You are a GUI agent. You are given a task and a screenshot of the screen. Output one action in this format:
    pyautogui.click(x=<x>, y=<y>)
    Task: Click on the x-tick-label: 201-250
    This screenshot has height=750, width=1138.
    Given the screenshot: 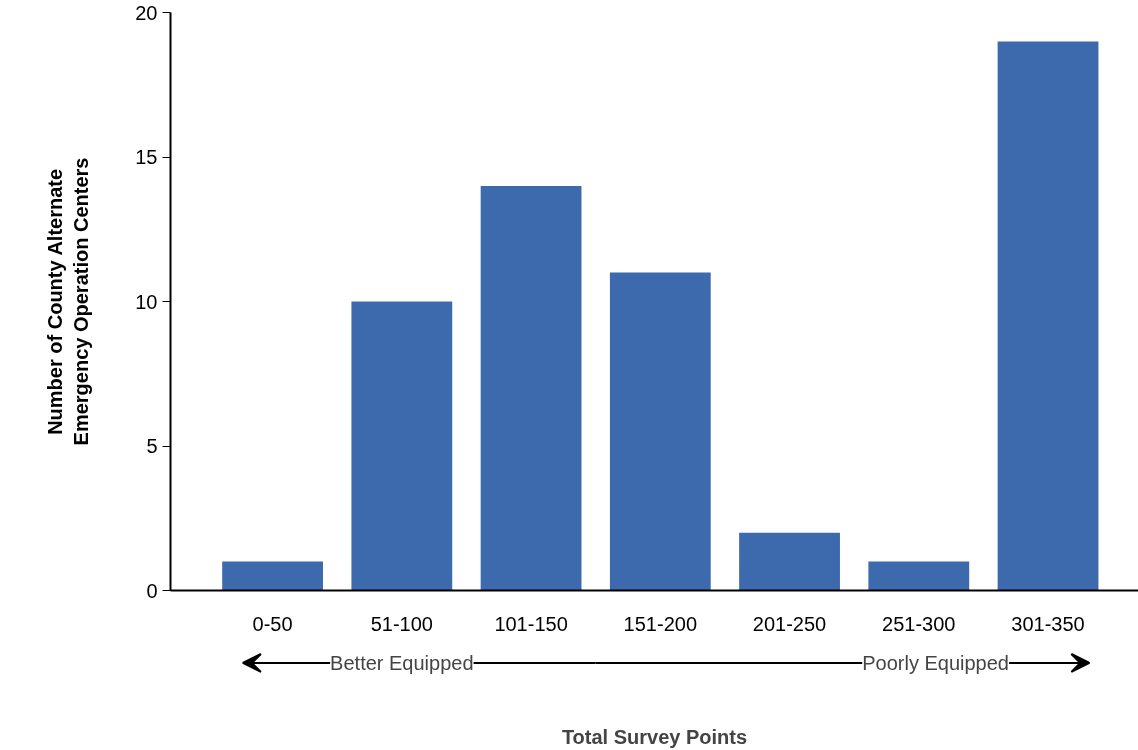 What is the action you would take?
    pyautogui.click(x=789, y=623)
    